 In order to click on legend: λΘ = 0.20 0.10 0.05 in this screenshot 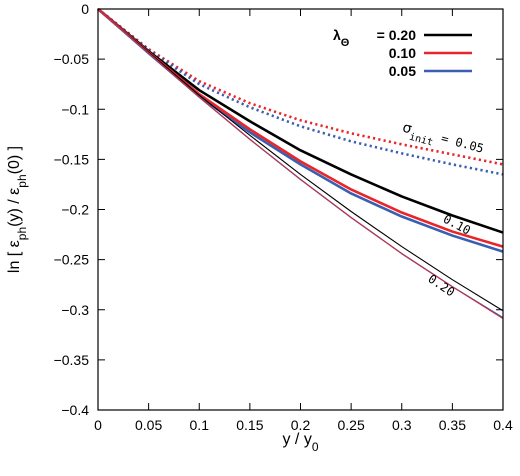, I will do `click(402, 53)`.